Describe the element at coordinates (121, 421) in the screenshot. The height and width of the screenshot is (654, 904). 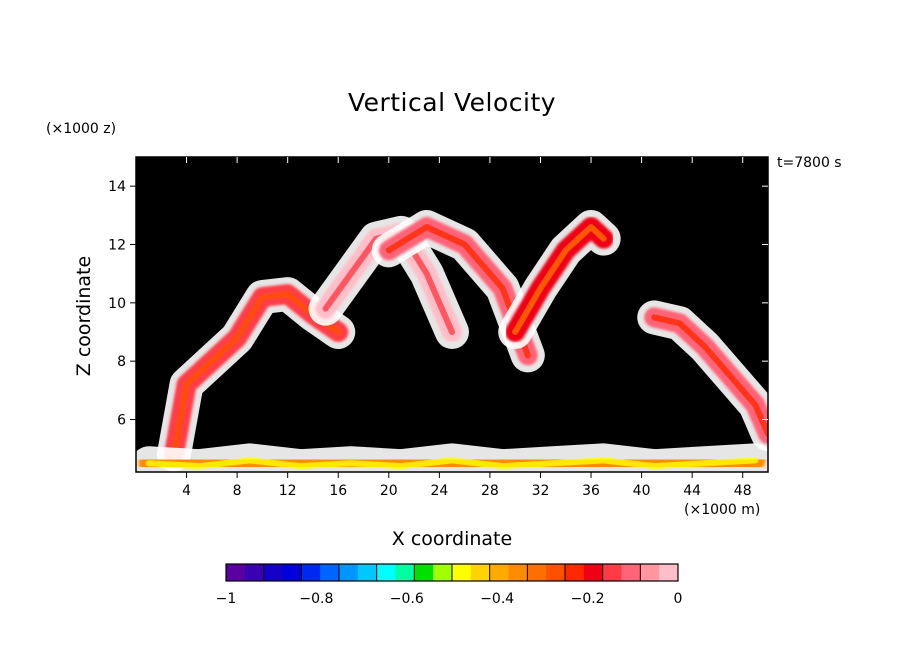
I see `y-tick-label: 6` at that location.